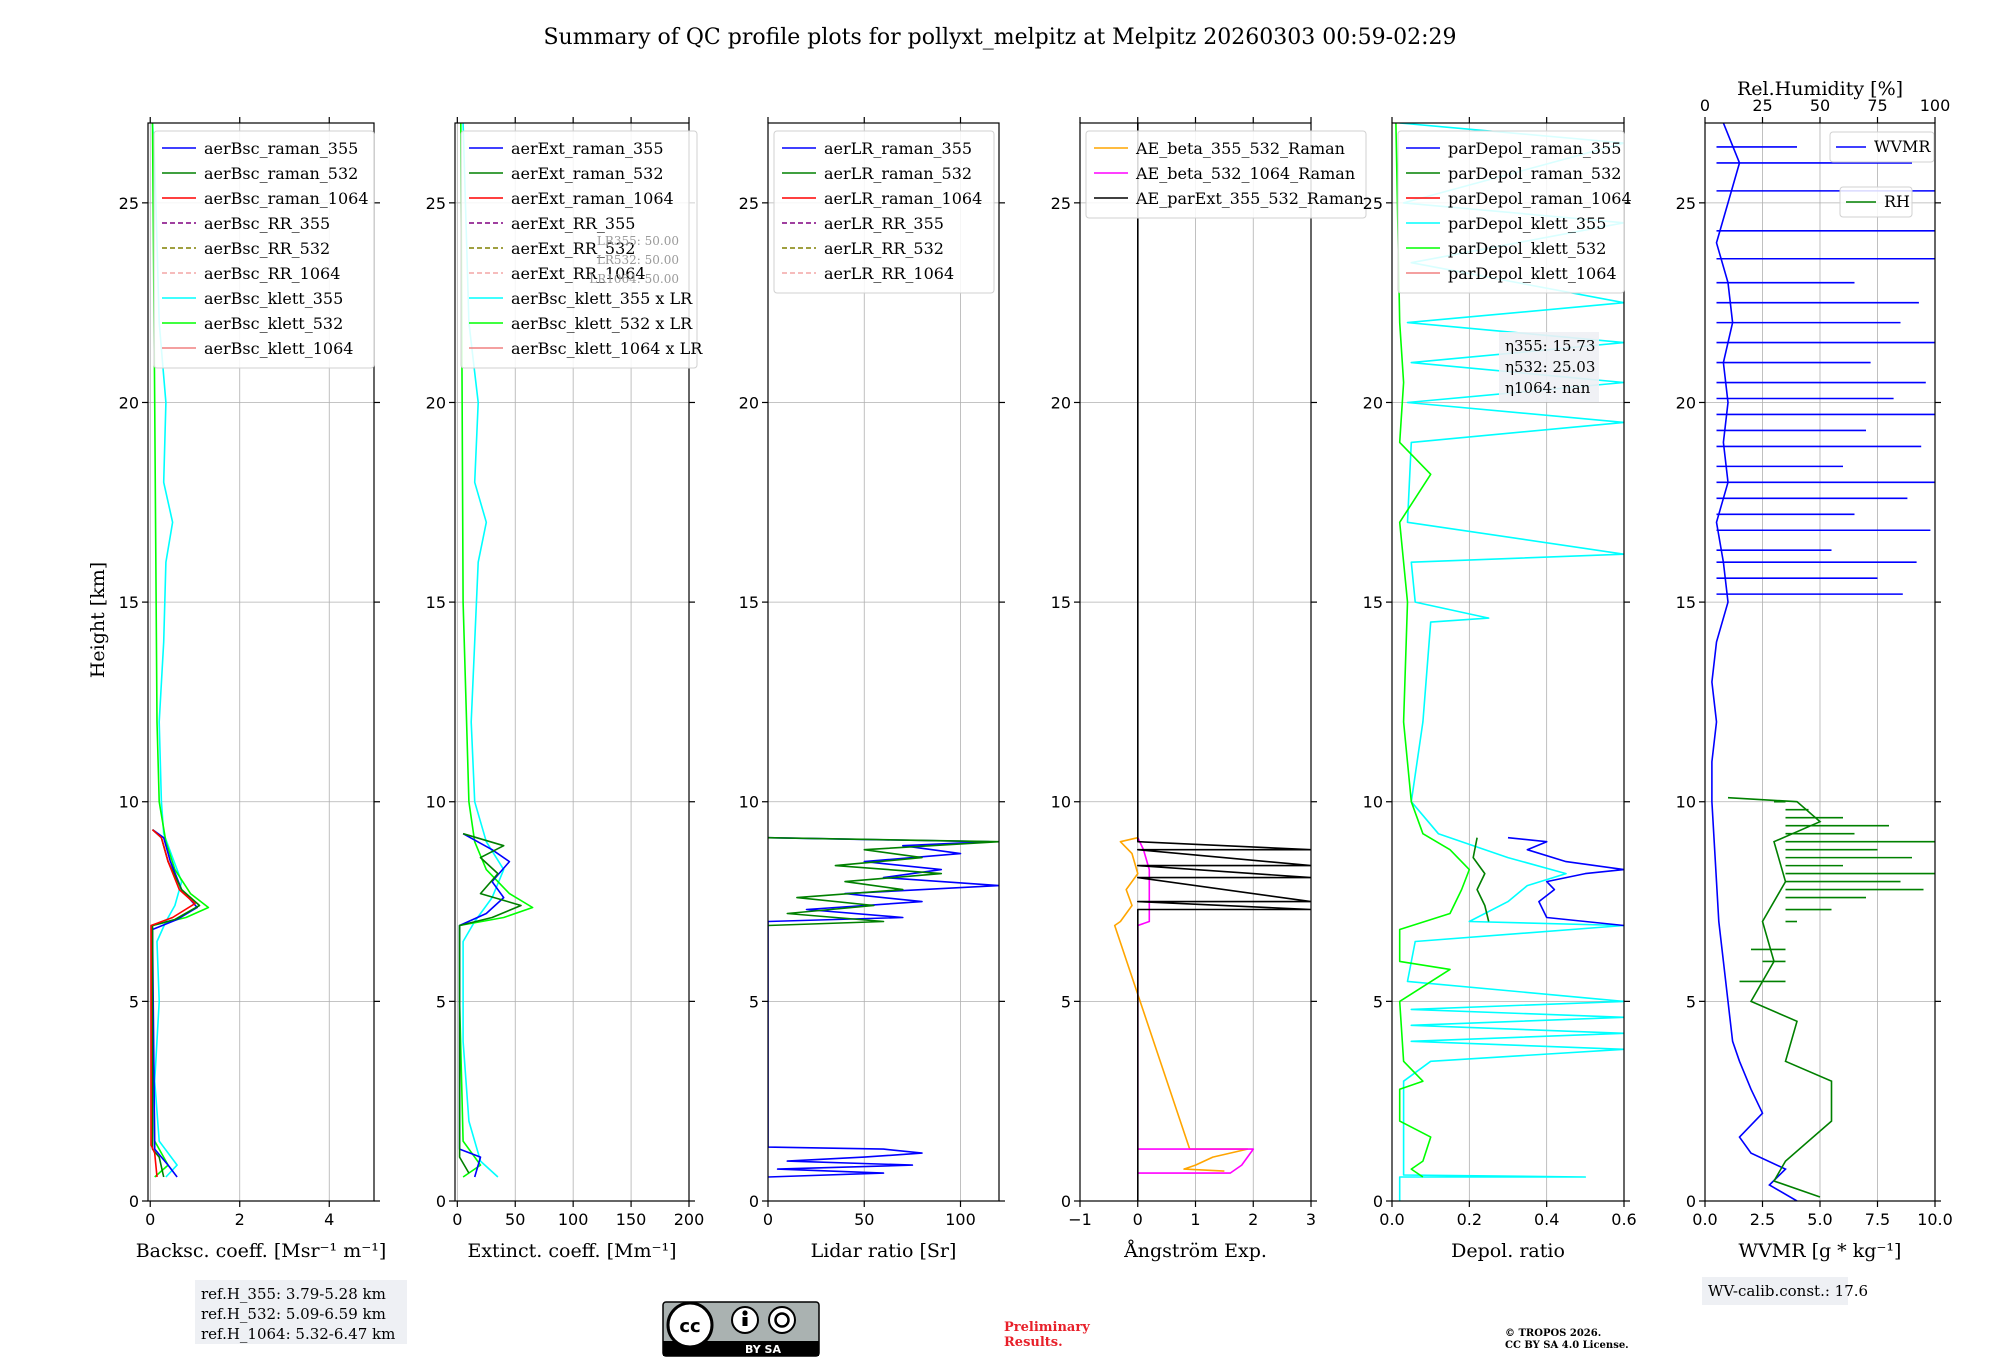 This screenshot has width=2000, height=1360. Describe the element at coordinates (1540, 198) in the screenshot. I see `legend-label: parDepol_raman_1064` at that location.